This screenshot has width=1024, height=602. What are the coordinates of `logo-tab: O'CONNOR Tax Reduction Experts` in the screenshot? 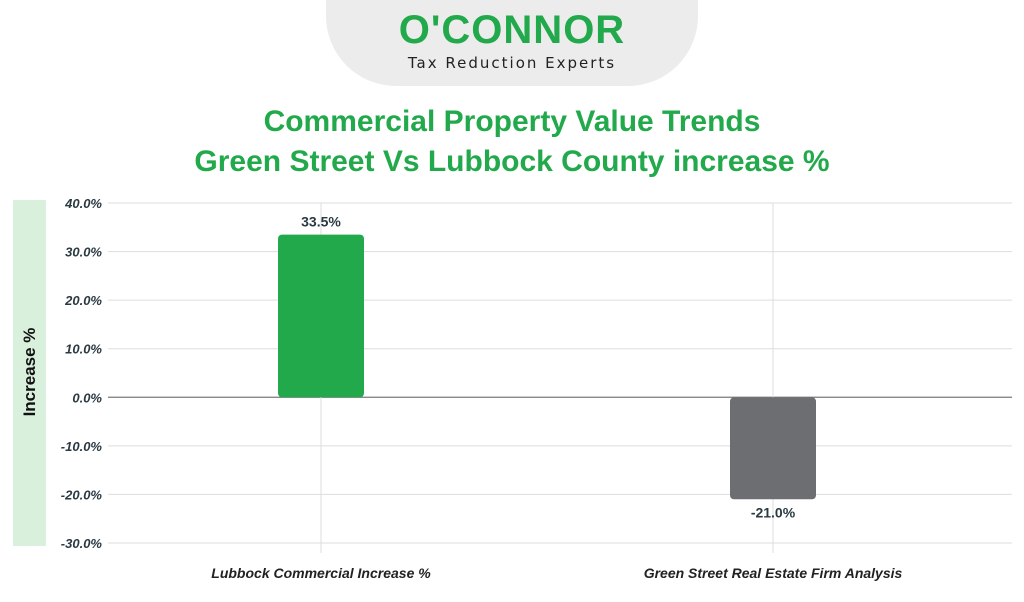 It's located at (512, 43).